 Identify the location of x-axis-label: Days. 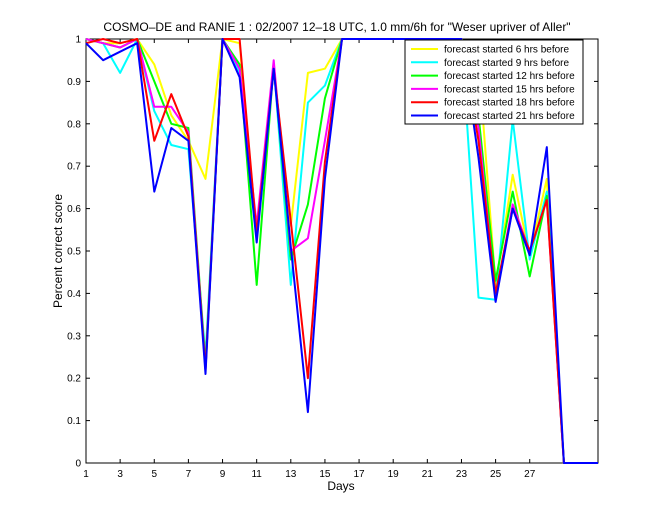
(340, 486).